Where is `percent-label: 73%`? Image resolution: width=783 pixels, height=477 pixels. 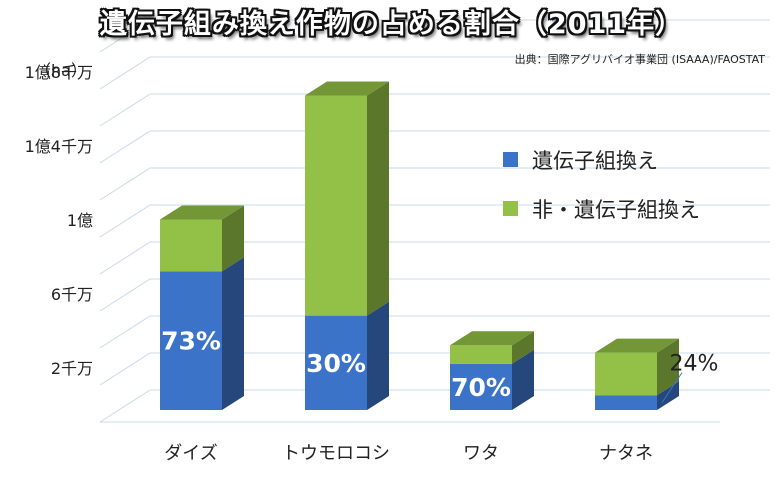
percent-label: 73% is located at coordinates (191, 341).